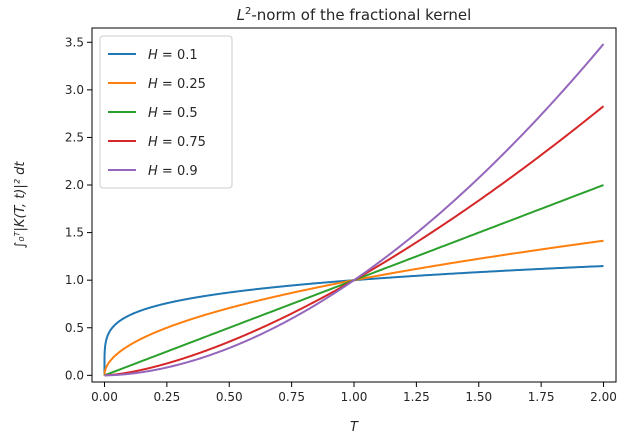  I want to click on x-axis-label: T, so click(354, 427).